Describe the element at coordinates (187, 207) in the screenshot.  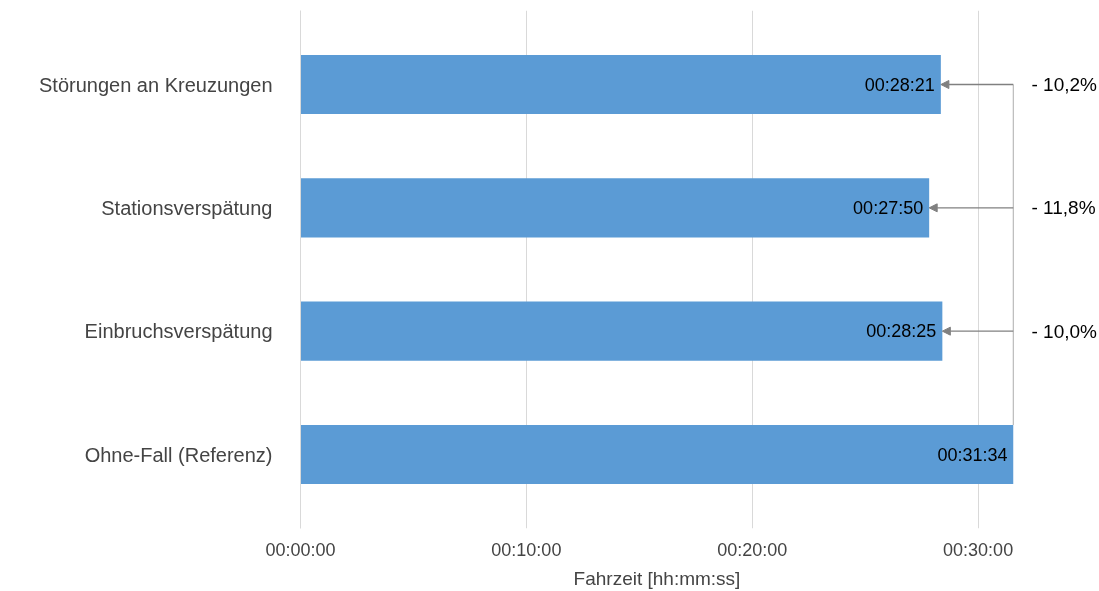
I see `y-tick-label: Stationsverspätung` at that location.